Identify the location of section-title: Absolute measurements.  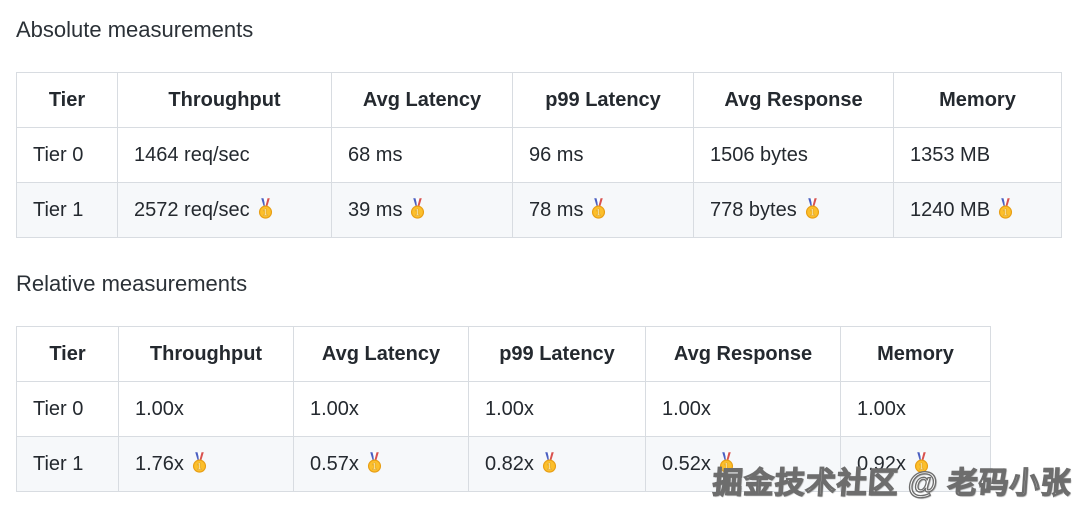
(135, 29).